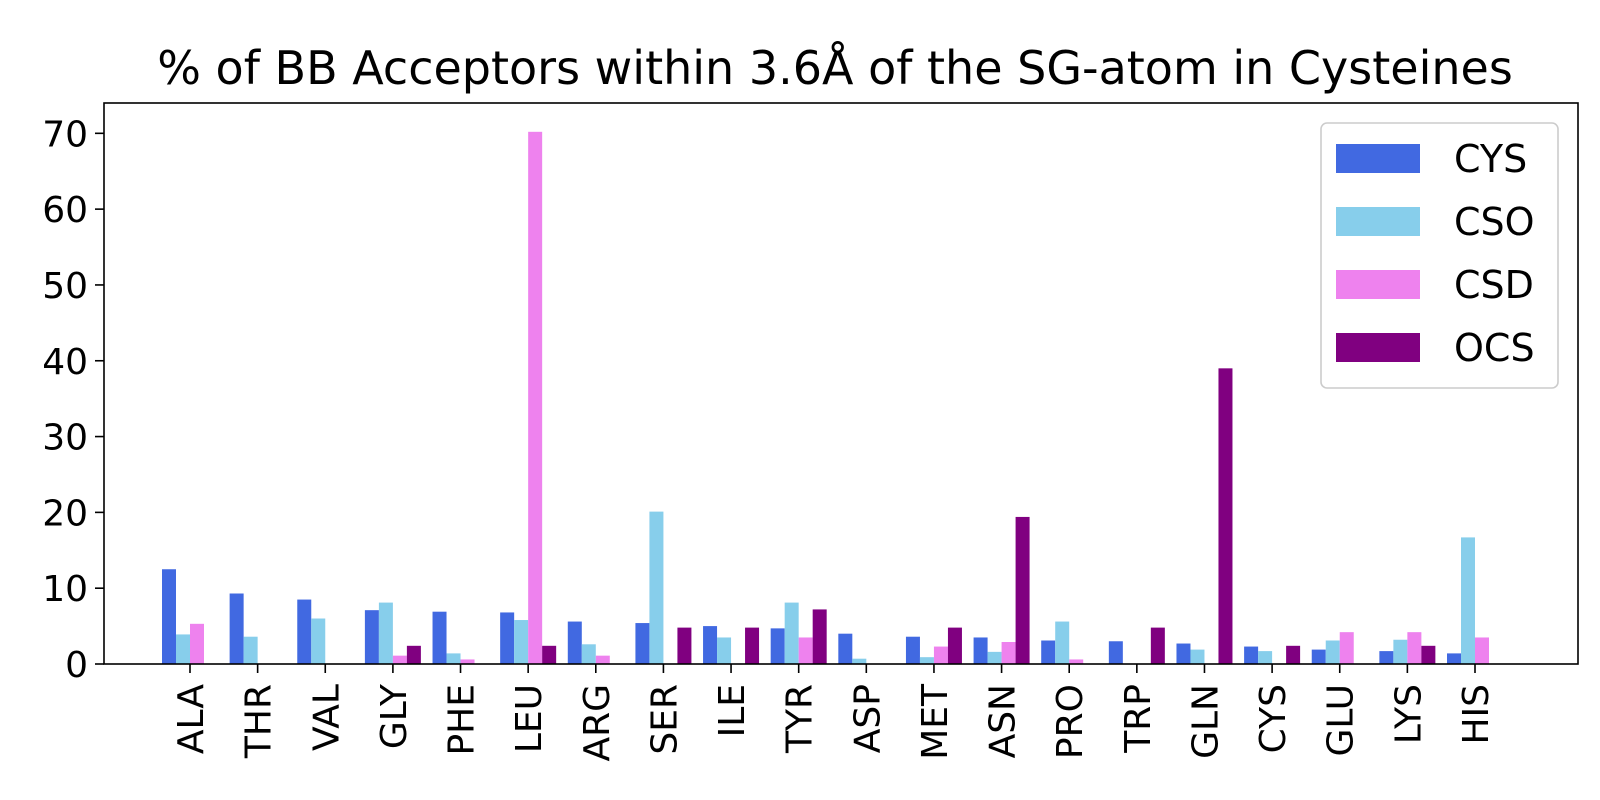 Image resolution: width=1600 pixels, height=800 pixels. What do you see at coordinates (1048, 652) in the screenshot?
I see `bar-cys-pro` at bounding box center [1048, 652].